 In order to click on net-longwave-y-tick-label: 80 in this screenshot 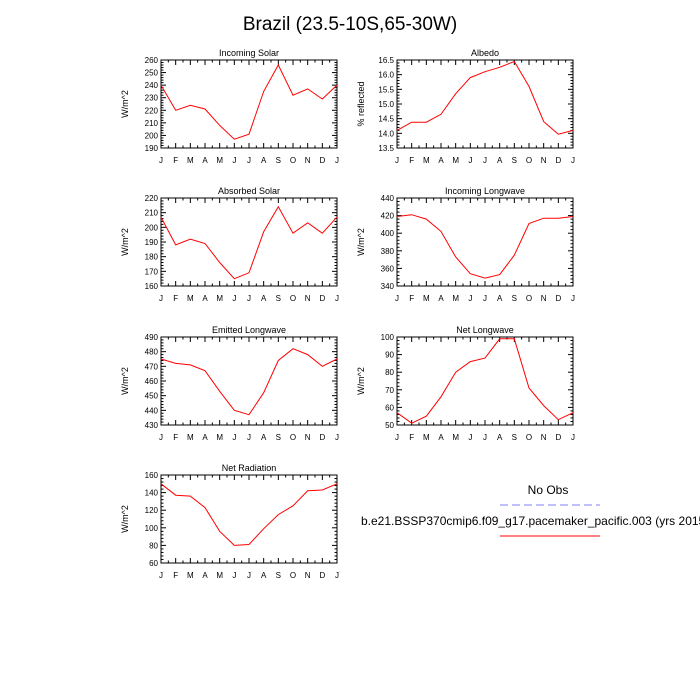, I will do `click(389, 372)`.